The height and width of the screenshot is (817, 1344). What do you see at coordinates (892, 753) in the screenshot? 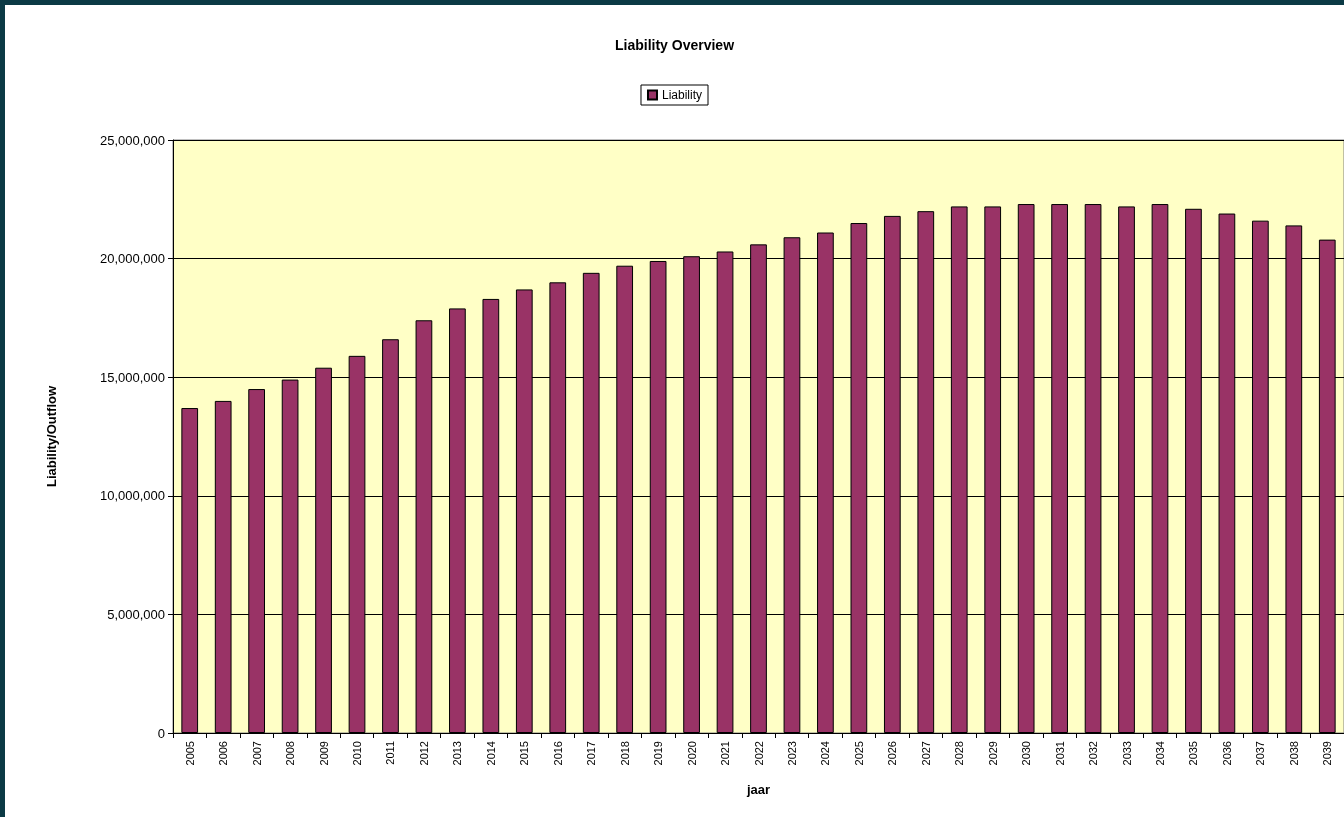
I see `x-tick-label: 2026` at bounding box center [892, 753].